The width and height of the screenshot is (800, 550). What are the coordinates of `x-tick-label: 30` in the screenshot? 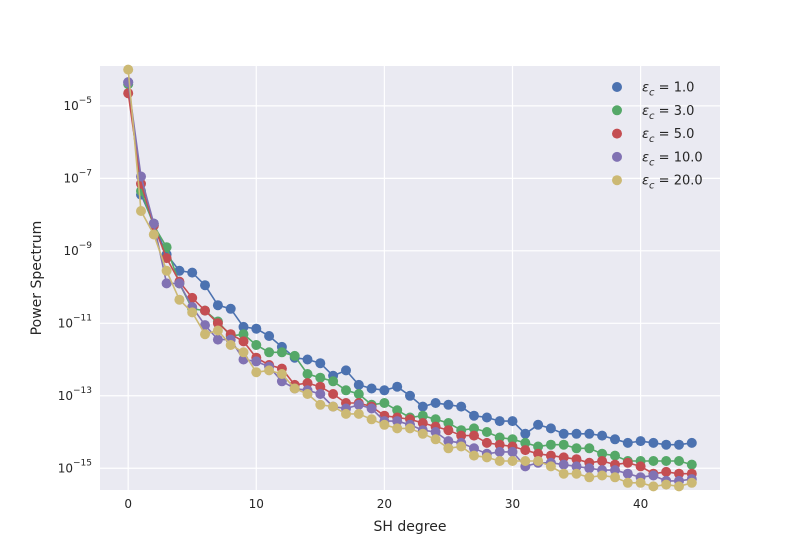 It's located at (512, 504).